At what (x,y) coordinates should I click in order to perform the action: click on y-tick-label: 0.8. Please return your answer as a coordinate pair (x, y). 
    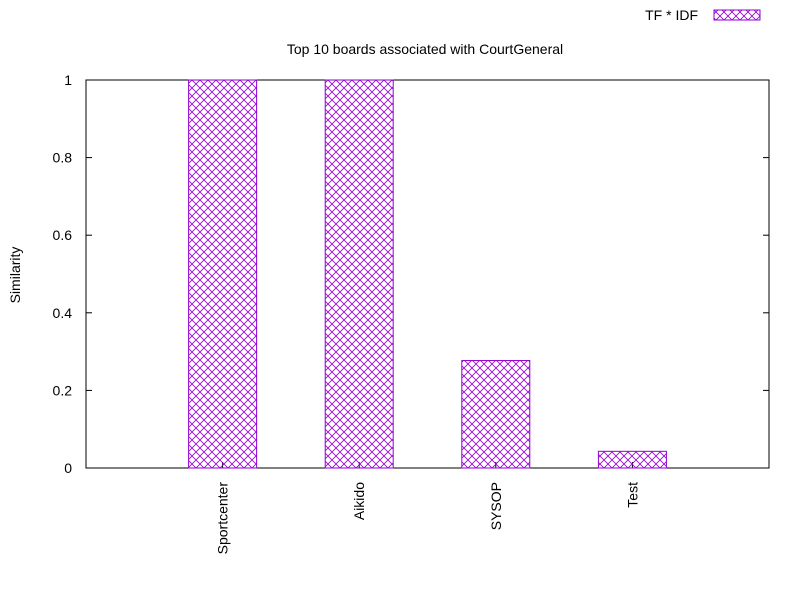
    Looking at the image, I should click on (63, 158).